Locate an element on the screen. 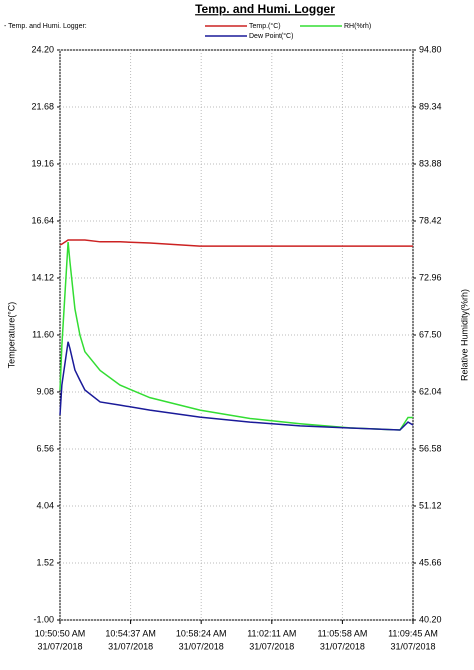 This screenshot has width=474, height=670. y2-axis-label: Relative Humidity(%rh) is located at coordinates (464, 335).